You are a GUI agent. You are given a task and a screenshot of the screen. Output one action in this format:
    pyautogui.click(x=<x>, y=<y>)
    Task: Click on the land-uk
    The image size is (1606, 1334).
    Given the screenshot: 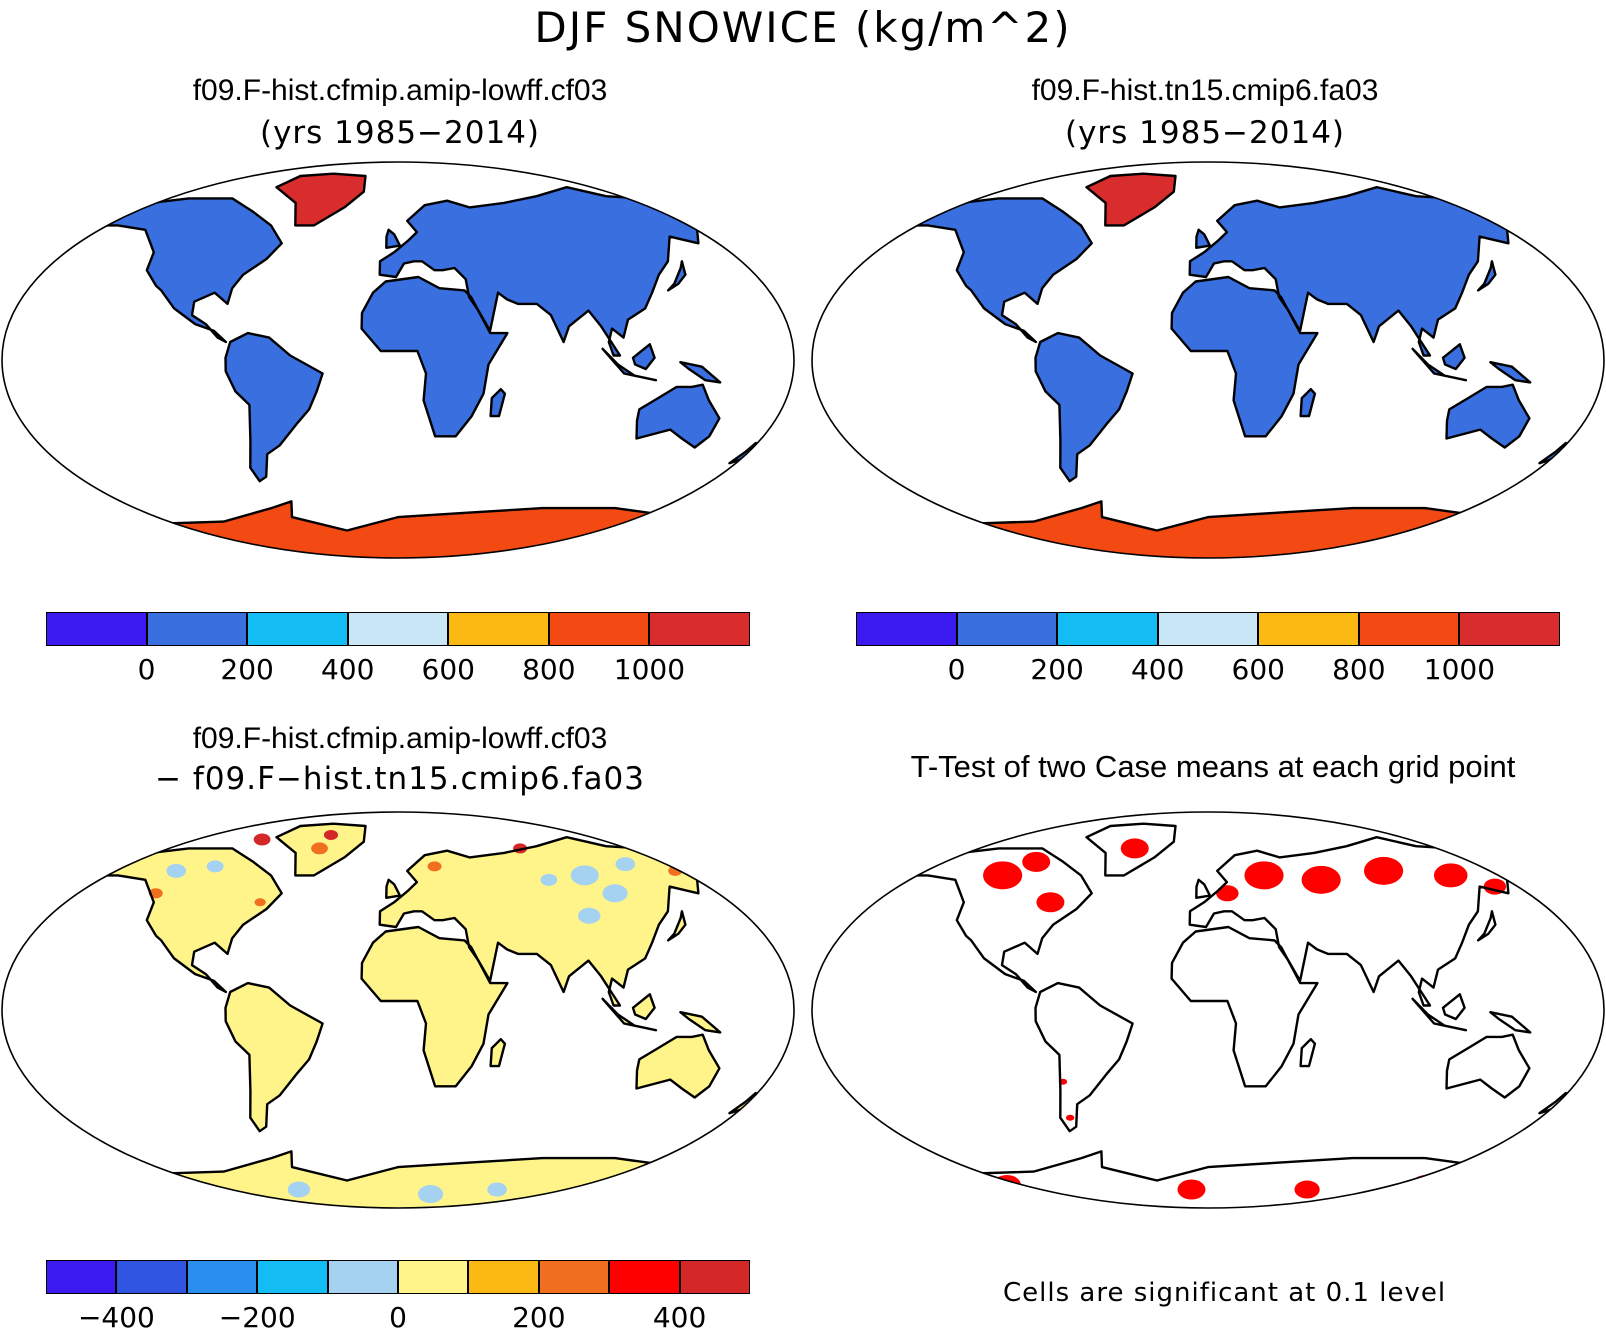 What is the action you would take?
    pyautogui.click(x=393, y=888)
    